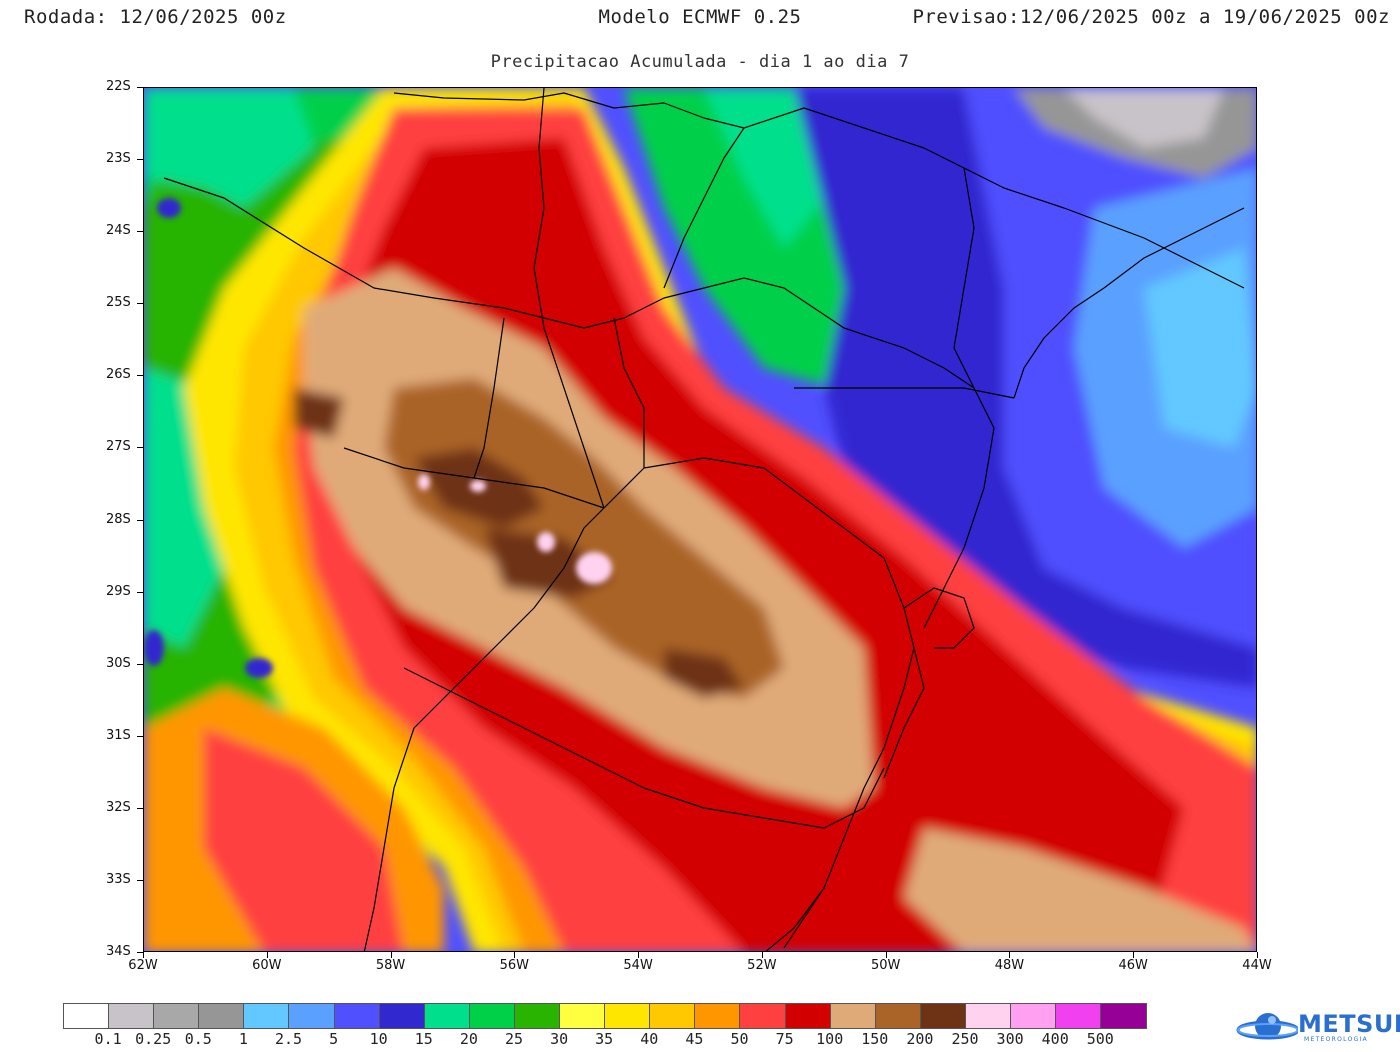  I want to click on lon-label: 54W, so click(638, 965).